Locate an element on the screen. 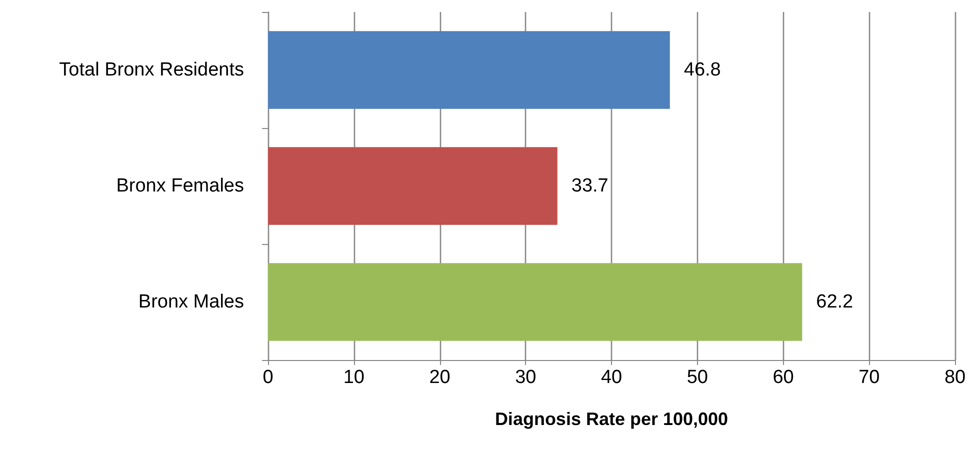 This screenshot has height=461, width=969. x-axis-title: Diagnosis Rate per 100,000 is located at coordinates (611, 419).